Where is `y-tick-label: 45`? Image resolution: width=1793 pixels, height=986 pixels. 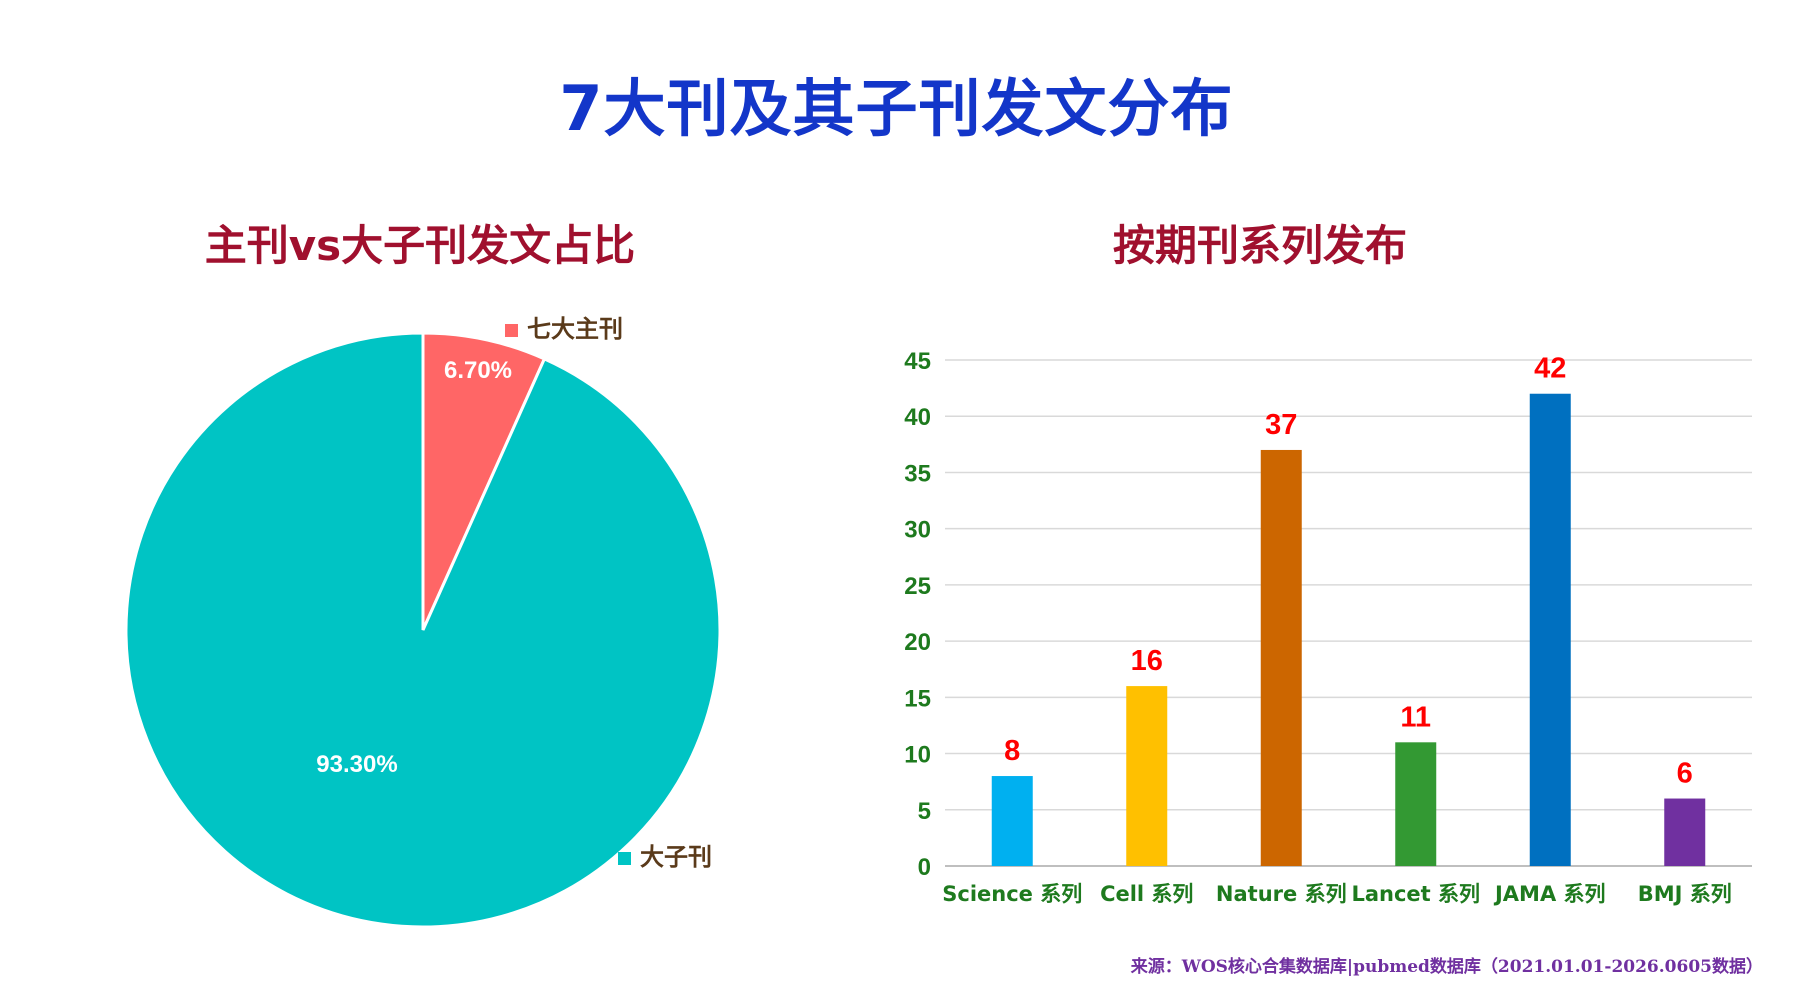 y-tick-label: 45 is located at coordinates (917, 361).